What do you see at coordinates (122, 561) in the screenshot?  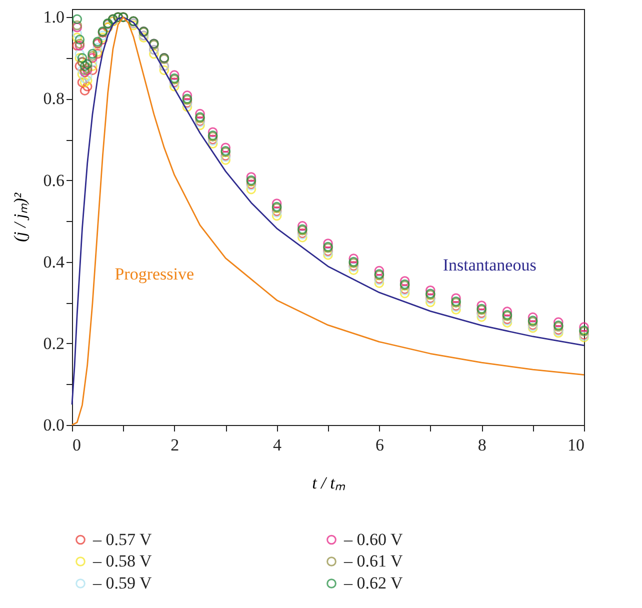 I see `legend-label: – 0.58 V` at bounding box center [122, 561].